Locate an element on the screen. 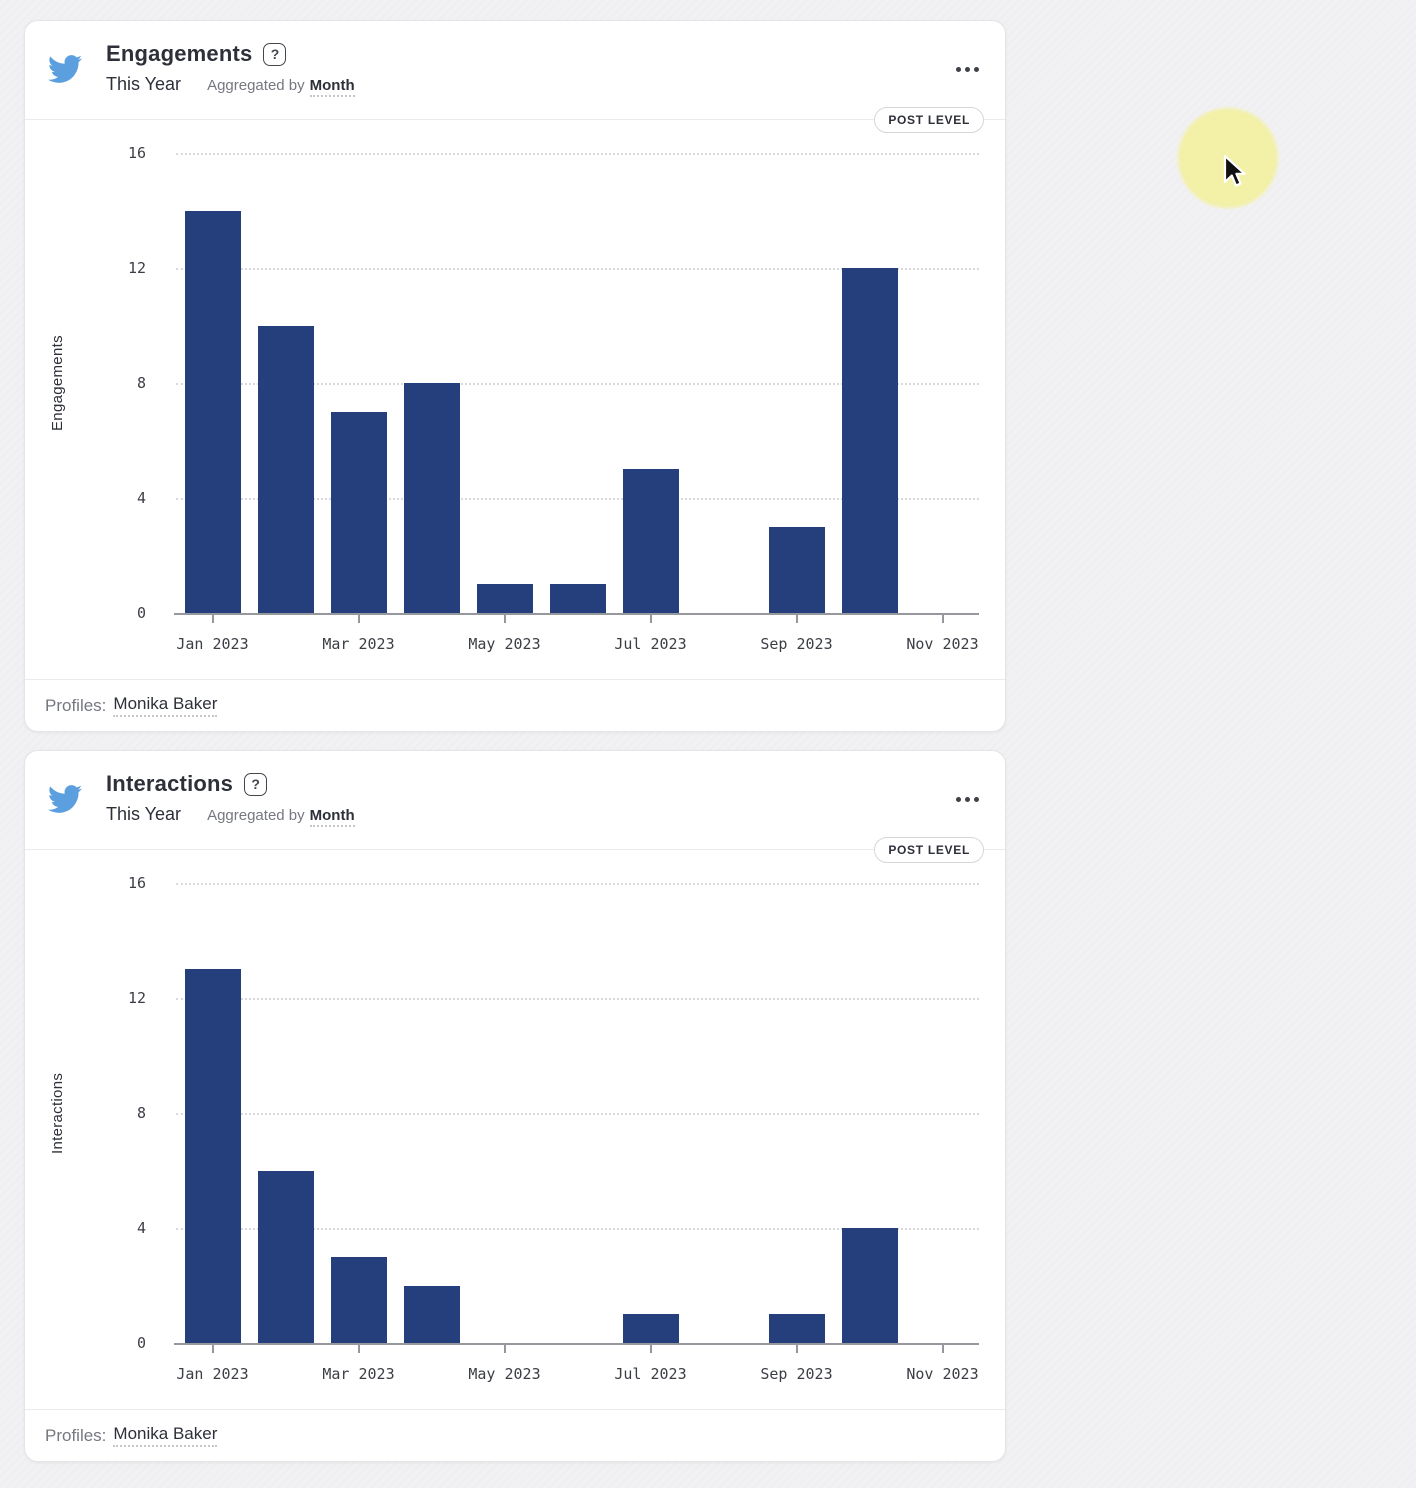 The height and width of the screenshot is (1488, 1416). bar-jun-2023 is located at coordinates (577, 598).